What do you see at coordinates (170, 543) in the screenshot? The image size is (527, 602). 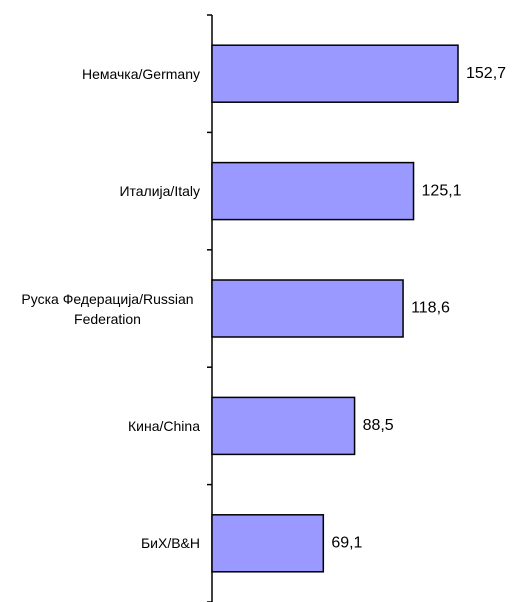 I see `category-text: БиХ/B&H` at bounding box center [170, 543].